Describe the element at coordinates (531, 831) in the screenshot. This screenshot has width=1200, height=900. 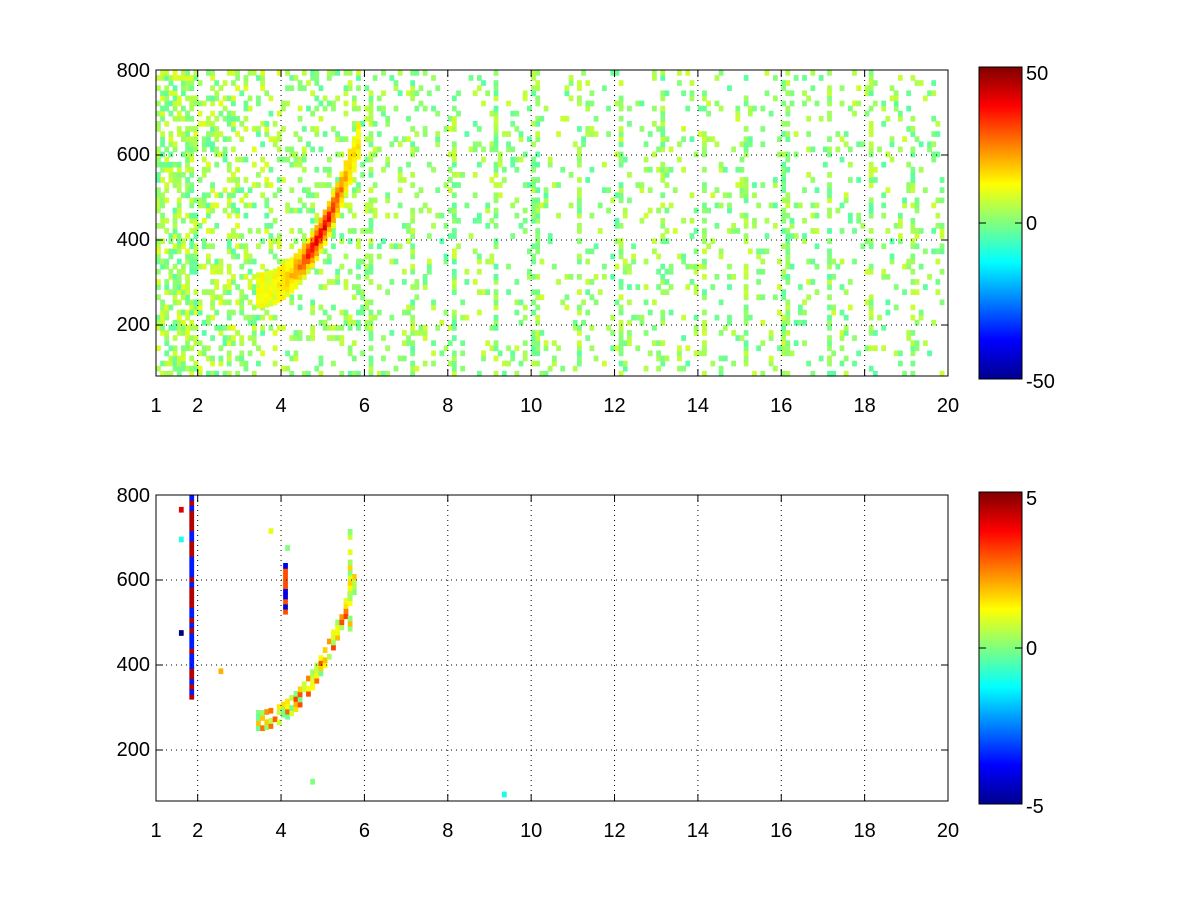
I see `x-tick-label: 10` at that location.